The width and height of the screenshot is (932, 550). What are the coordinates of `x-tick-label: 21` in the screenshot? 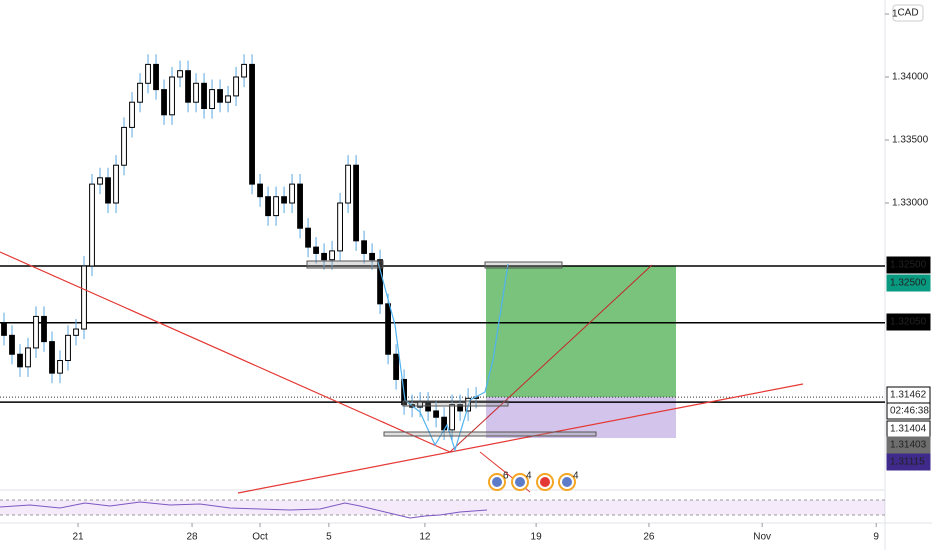 It's located at (78, 537).